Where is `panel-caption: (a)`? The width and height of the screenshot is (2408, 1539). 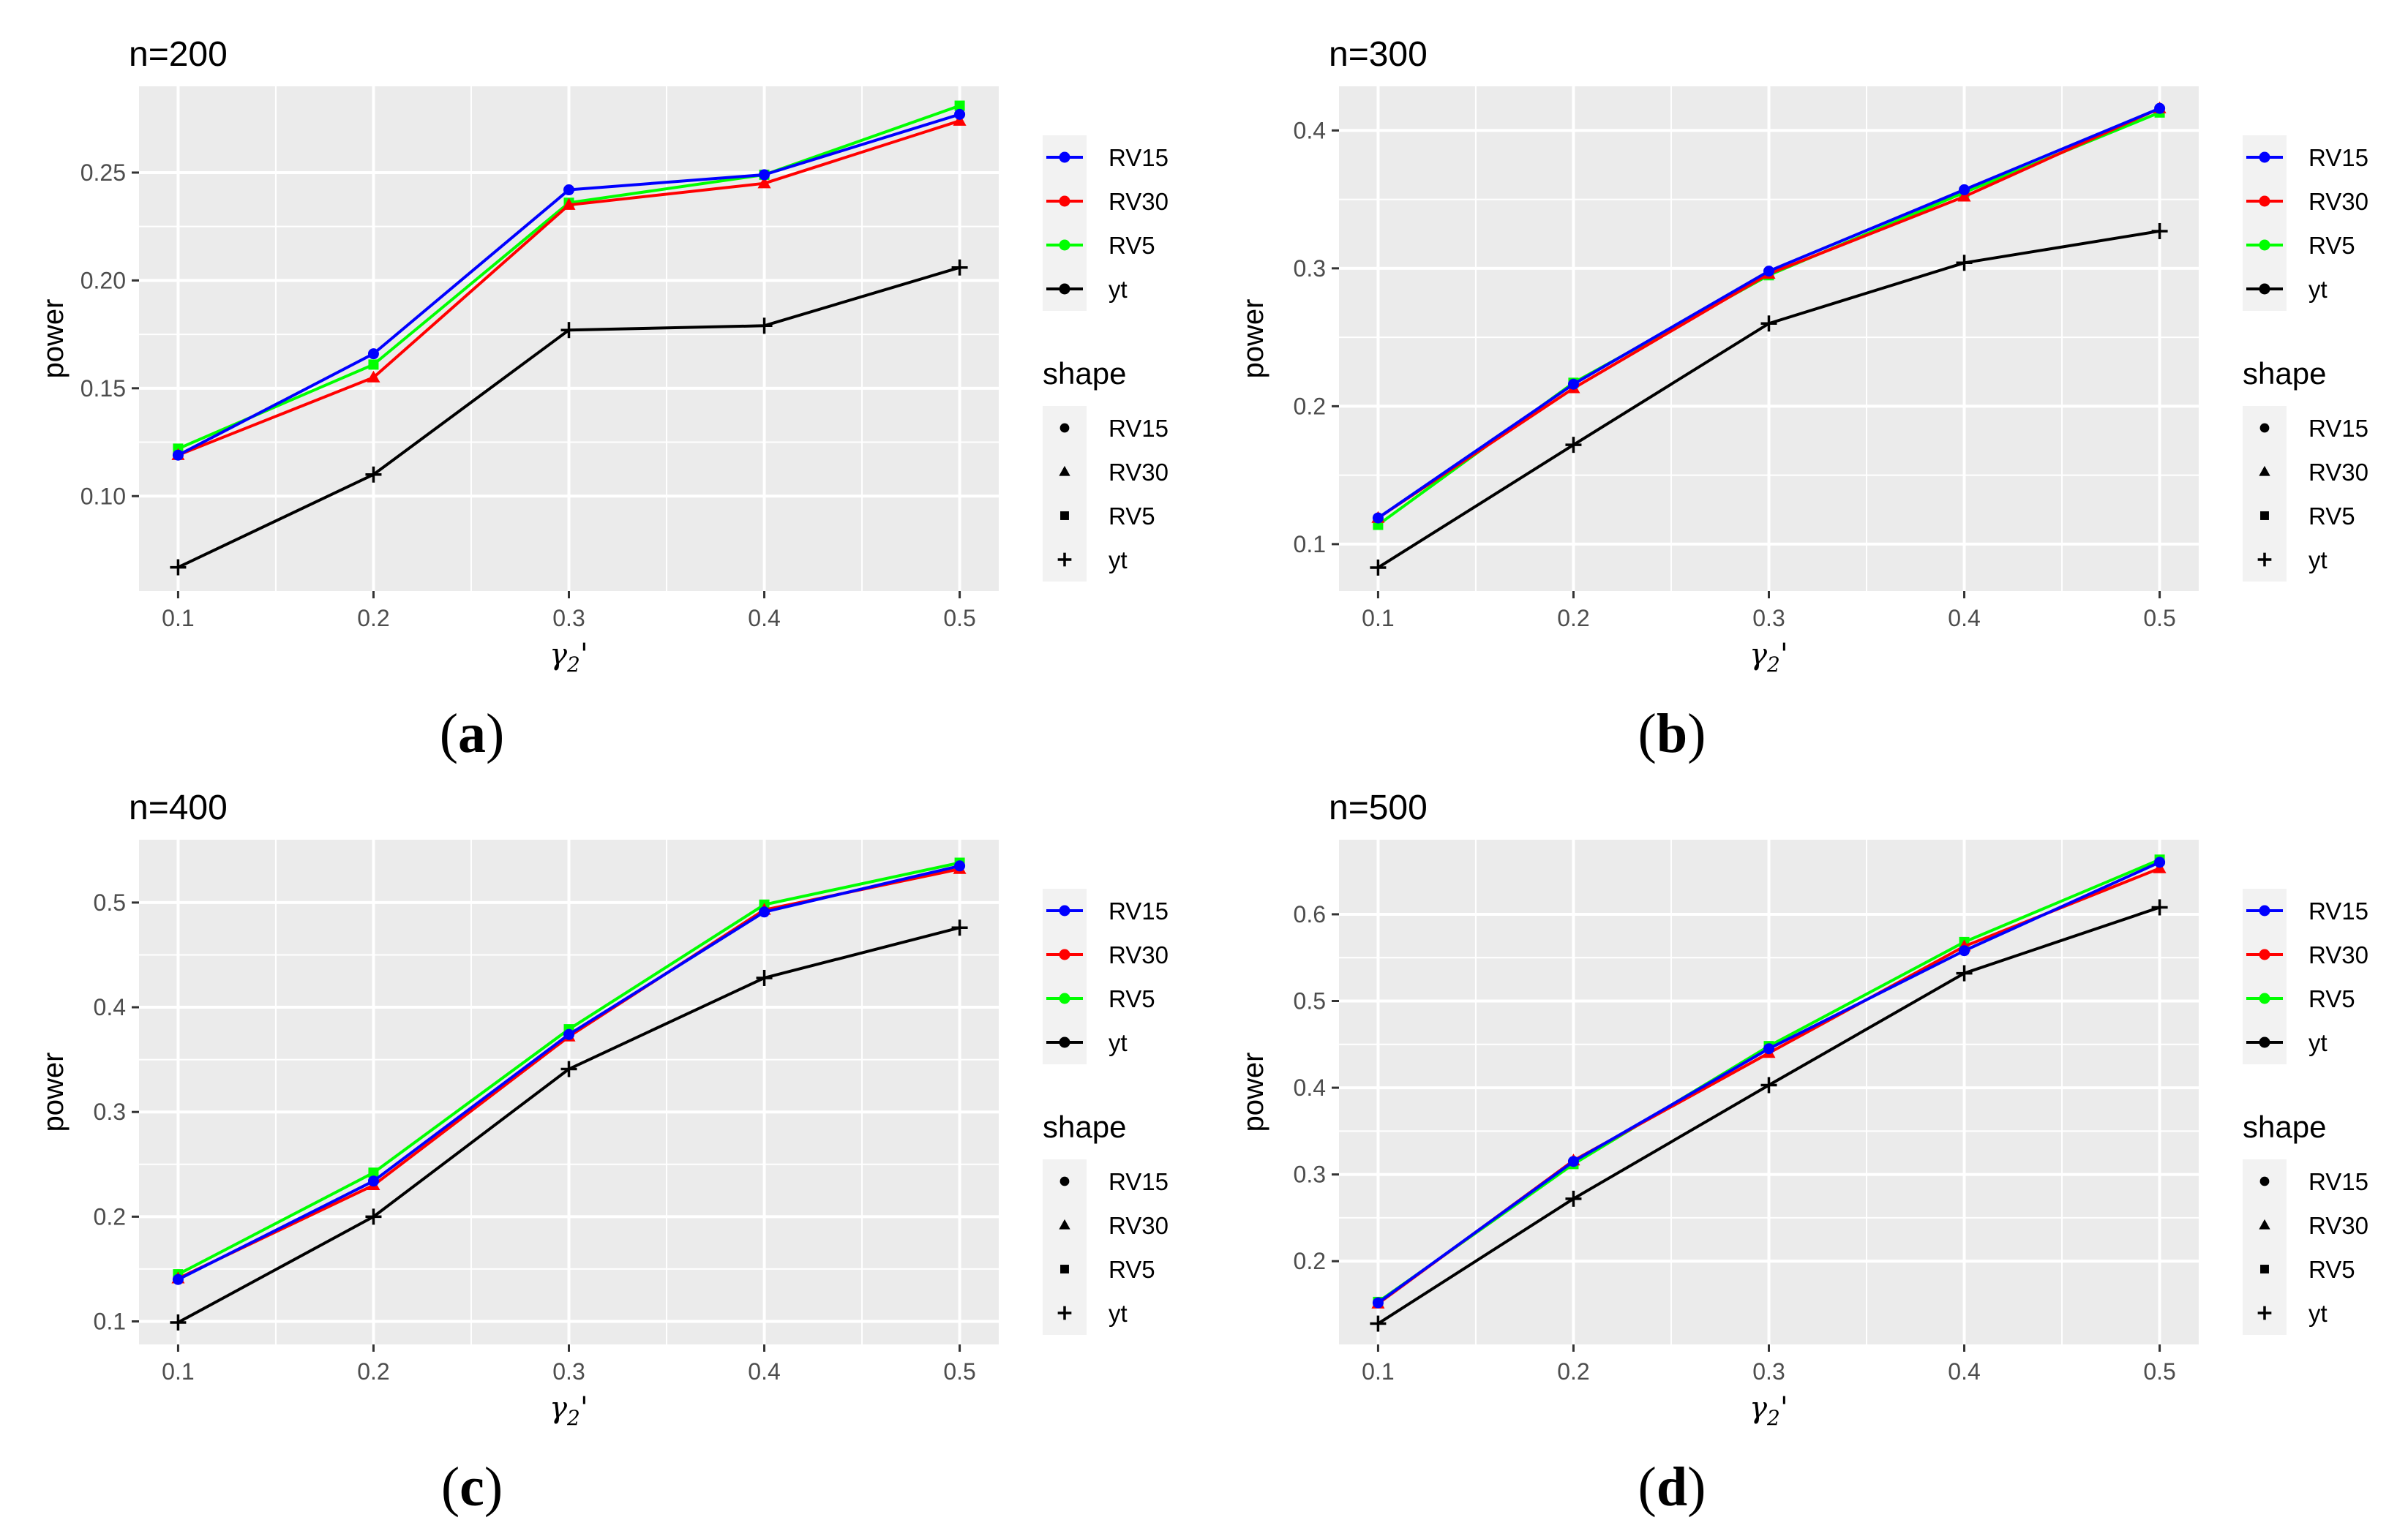 panel-caption: (a) is located at coordinates (472, 733).